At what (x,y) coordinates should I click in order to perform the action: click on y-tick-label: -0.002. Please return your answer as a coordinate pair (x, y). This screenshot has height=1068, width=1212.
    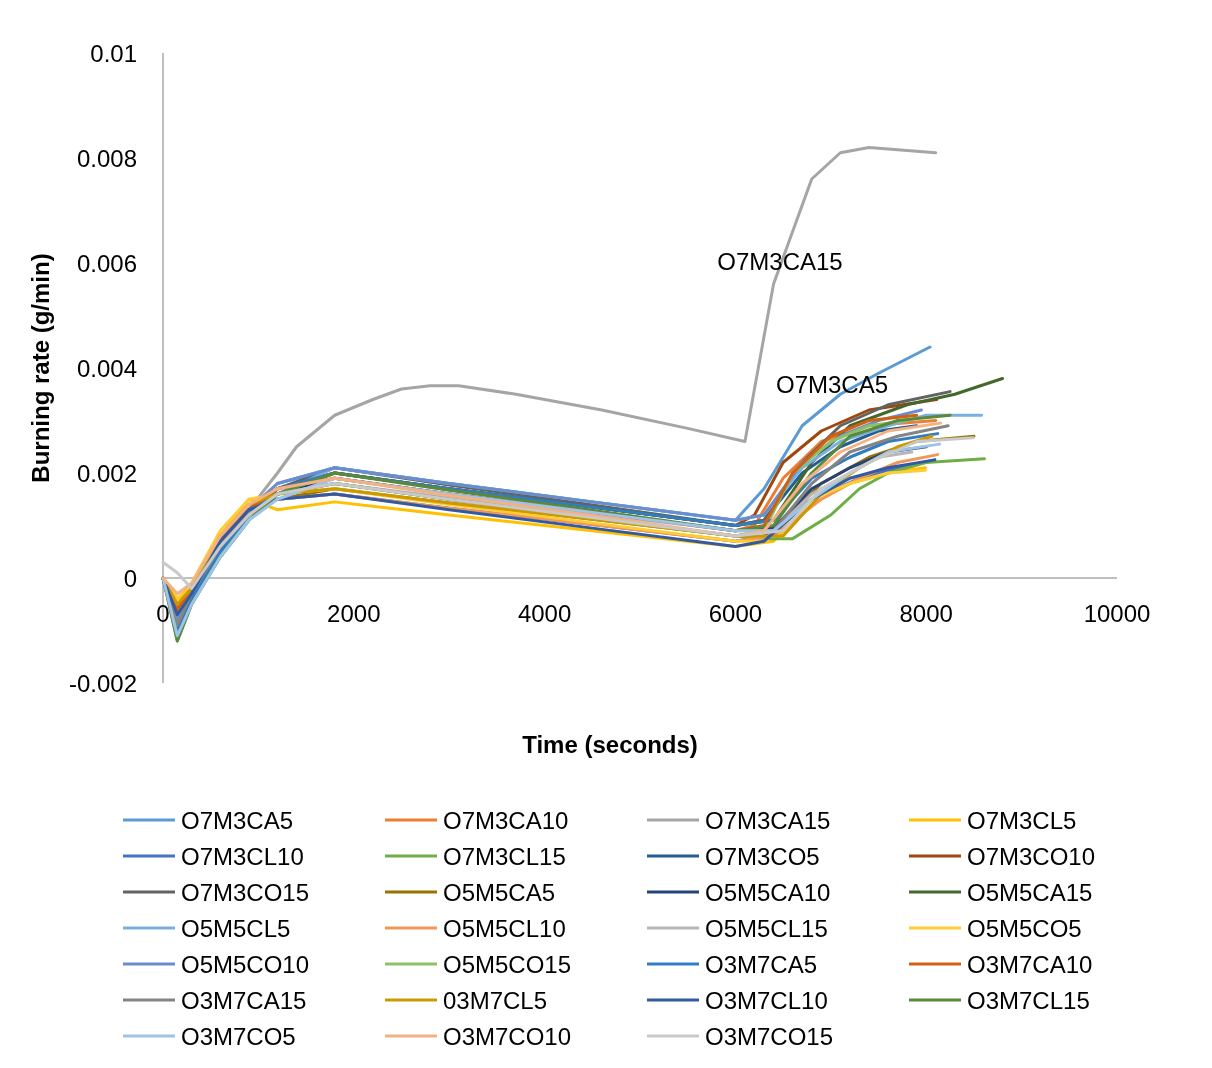
    Looking at the image, I should click on (102, 683).